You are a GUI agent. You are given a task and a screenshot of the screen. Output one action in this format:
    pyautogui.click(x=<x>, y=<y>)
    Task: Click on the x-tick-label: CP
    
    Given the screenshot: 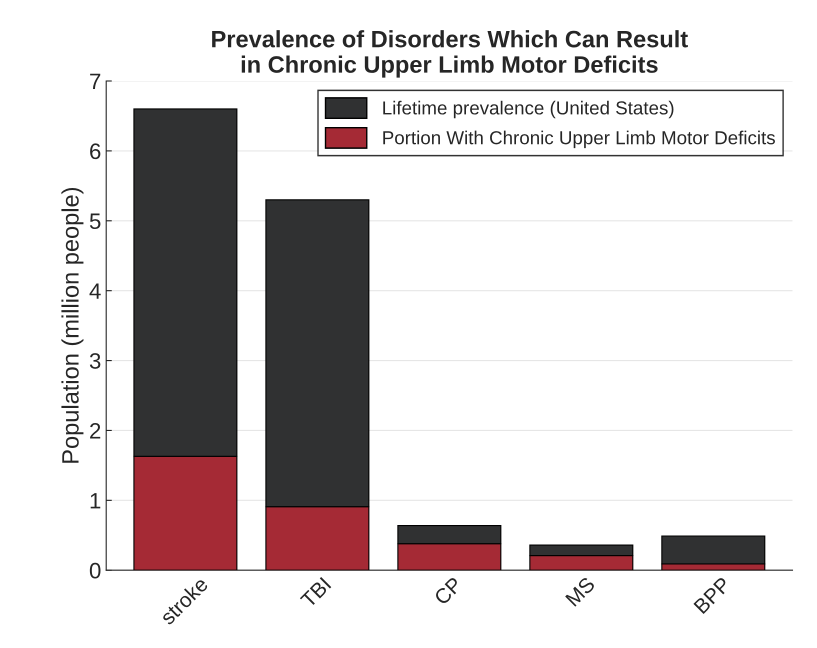 What is the action you would take?
    pyautogui.click(x=448, y=591)
    